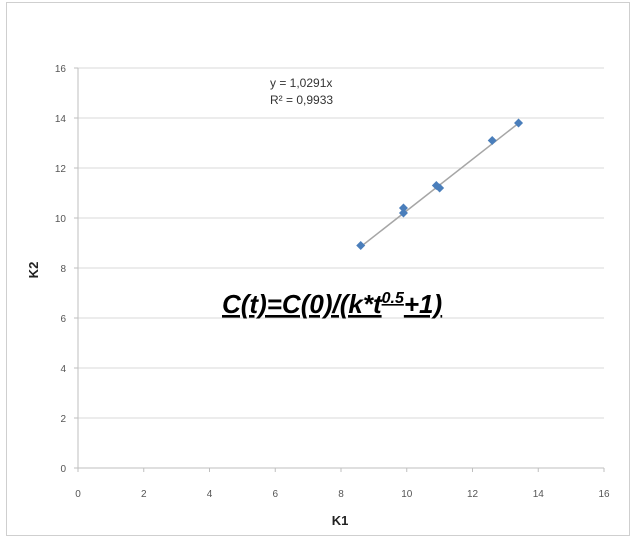 The height and width of the screenshot is (539, 636). Describe the element at coordinates (63, 369) in the screenshot. I see `y-tick-label-4: 4` at that location.